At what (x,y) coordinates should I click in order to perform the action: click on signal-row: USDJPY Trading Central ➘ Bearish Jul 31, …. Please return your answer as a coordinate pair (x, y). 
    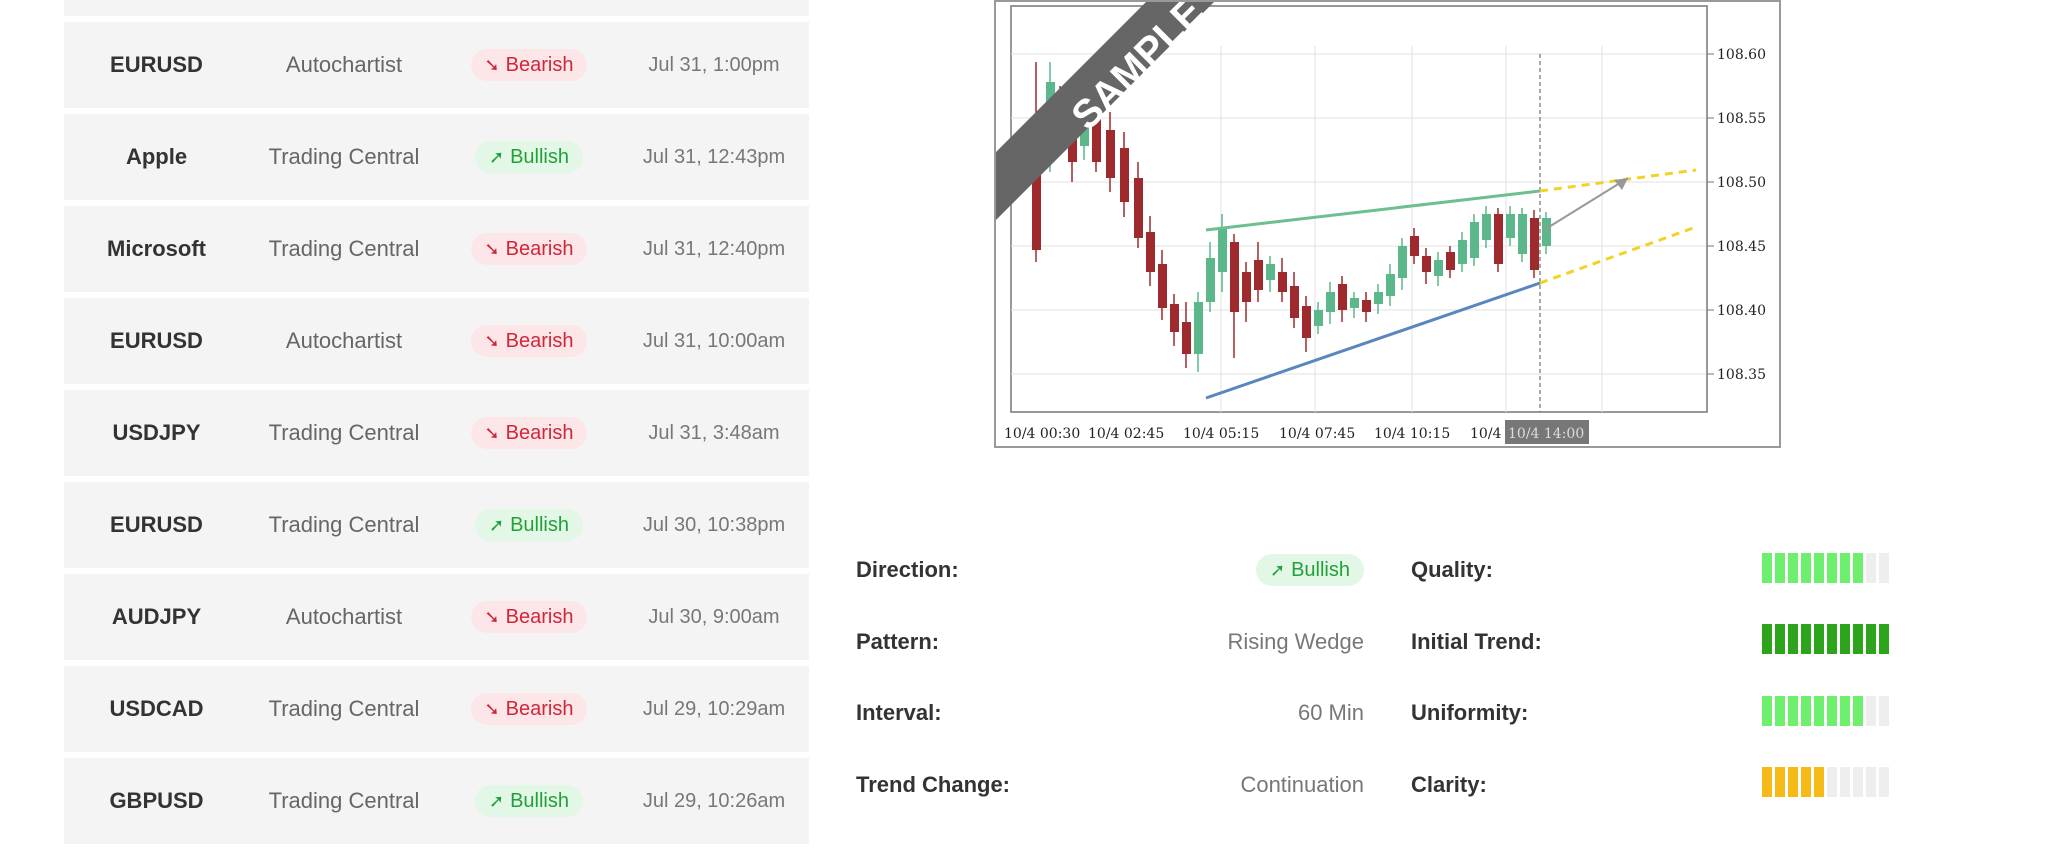
    Looking at the image, I should click on (436, 433).